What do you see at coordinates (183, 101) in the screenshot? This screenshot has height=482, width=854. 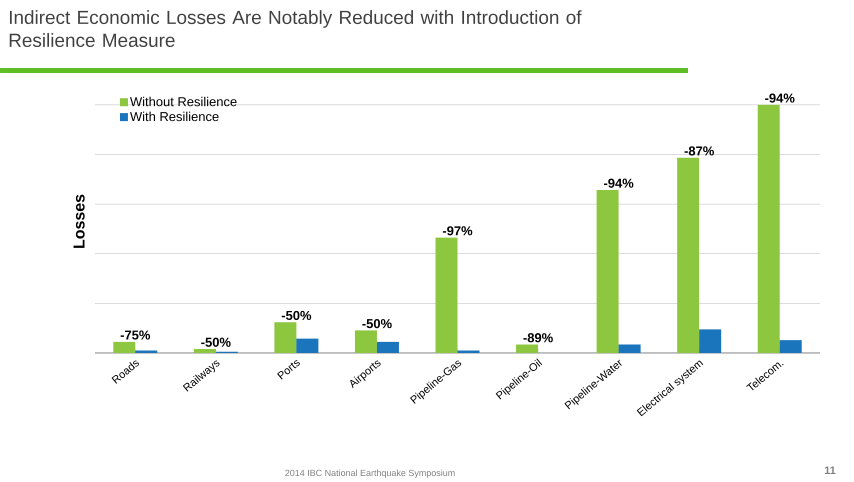 I see `legend-label: Without Resilience` at bounding box center [183, 101].